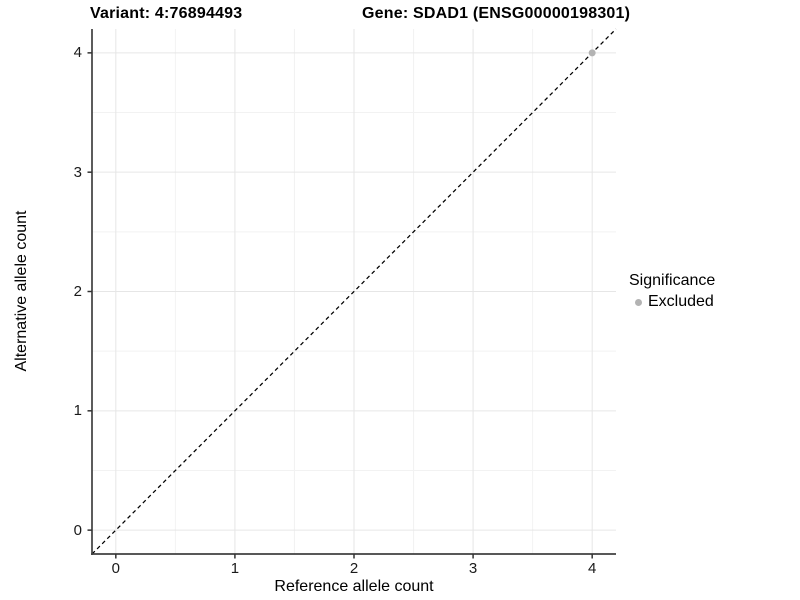 This screenshot has width=800, height=600. I want to click on variant-title: Variant: 4:76894493, so click(166, 13).